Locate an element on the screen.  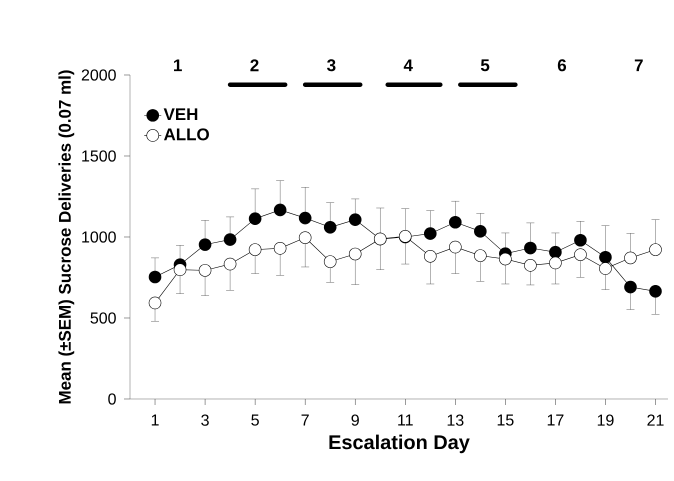
y-tick-label: 1000 is located at coordinates (99, 237).